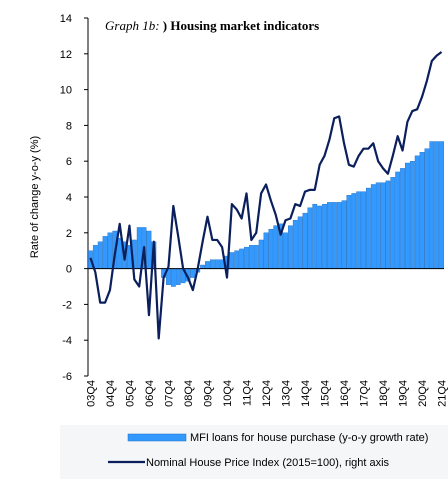  What do you see at coordinates (91, 393) in the screenshot?
I see `x-tick-label: 03Q4` at bounding box center [91, 393].